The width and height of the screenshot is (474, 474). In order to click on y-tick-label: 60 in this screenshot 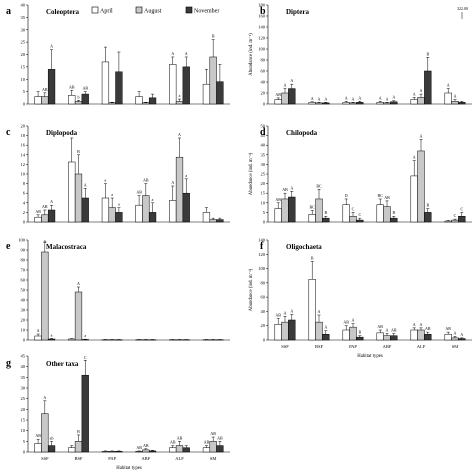, I will do `click(263, 297)`.